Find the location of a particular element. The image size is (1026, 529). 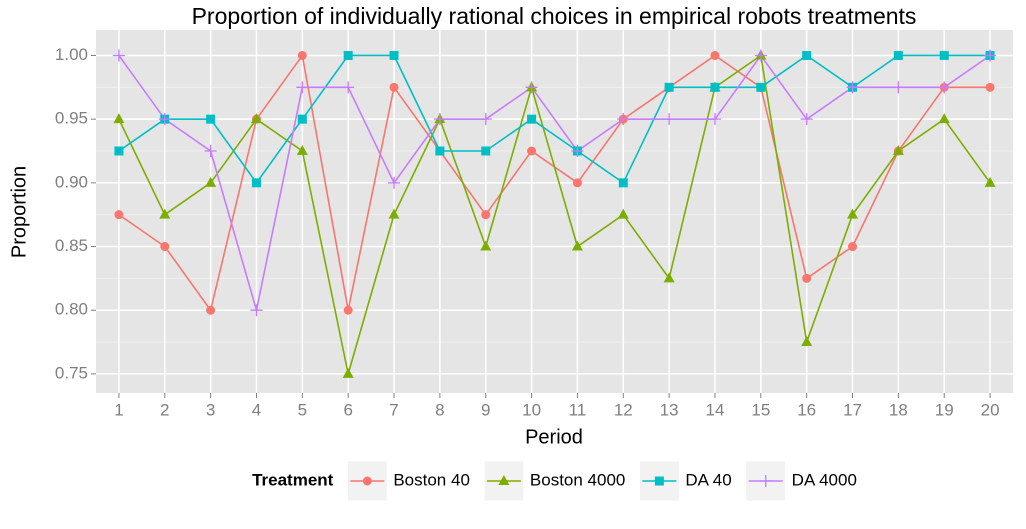

x-tick-label: 15 is located at coordinates (760, 409).